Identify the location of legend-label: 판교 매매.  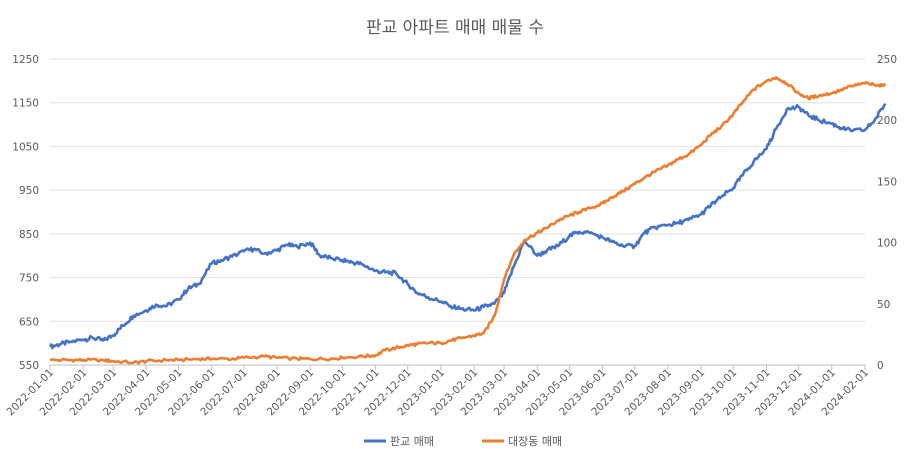
(412, 441).